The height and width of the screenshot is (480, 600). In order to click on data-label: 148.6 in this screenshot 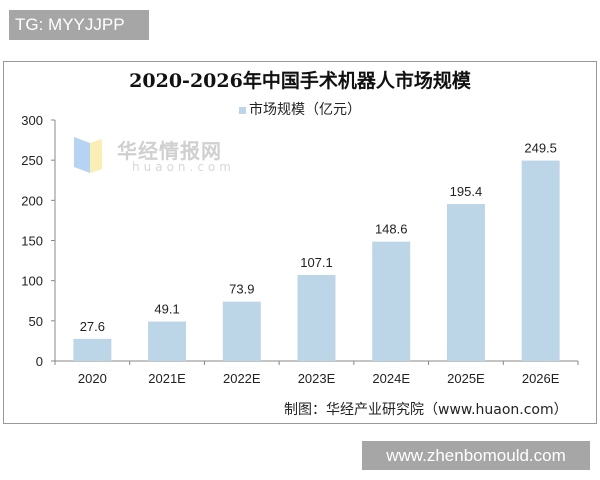, I will do `click(391, 229)`.